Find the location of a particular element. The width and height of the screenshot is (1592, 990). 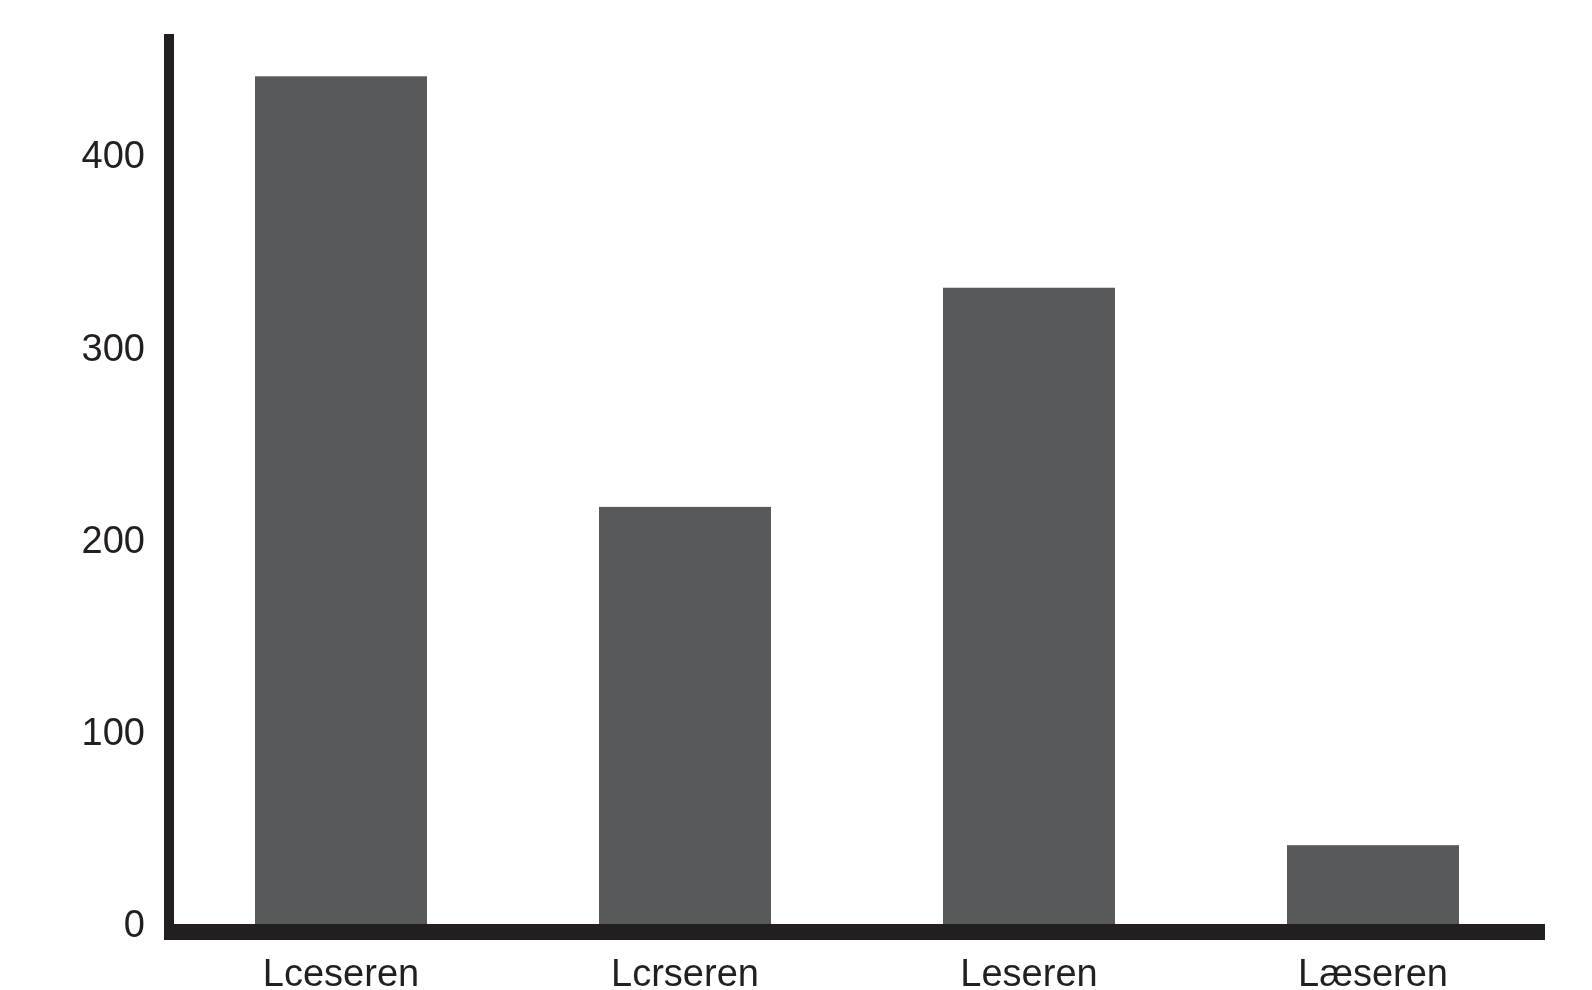

x-tick-label: Læseren is located at coordinates (1373, 971).